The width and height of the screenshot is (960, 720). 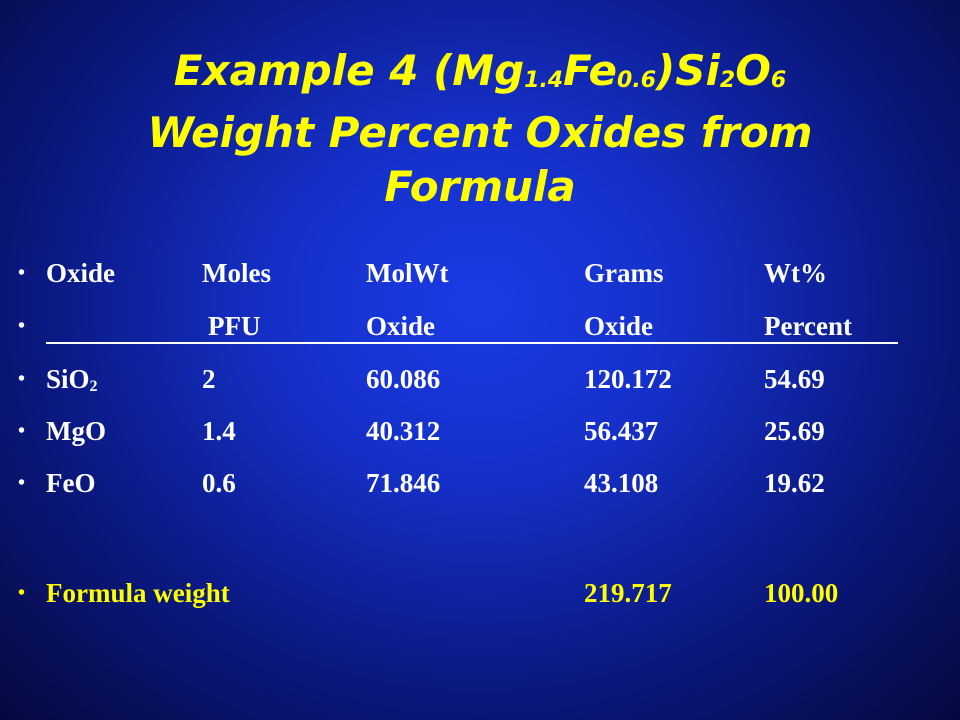 I want to click on title-line-3: Formula, so click(x=480, y=186).